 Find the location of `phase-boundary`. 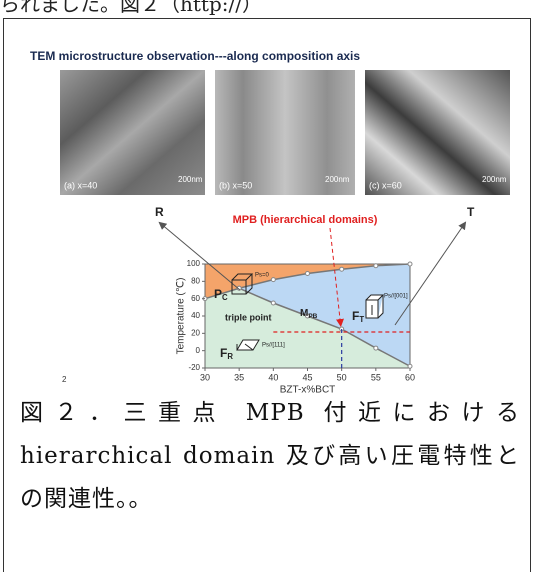

phase-boundary is located at coordinates (324, 327).